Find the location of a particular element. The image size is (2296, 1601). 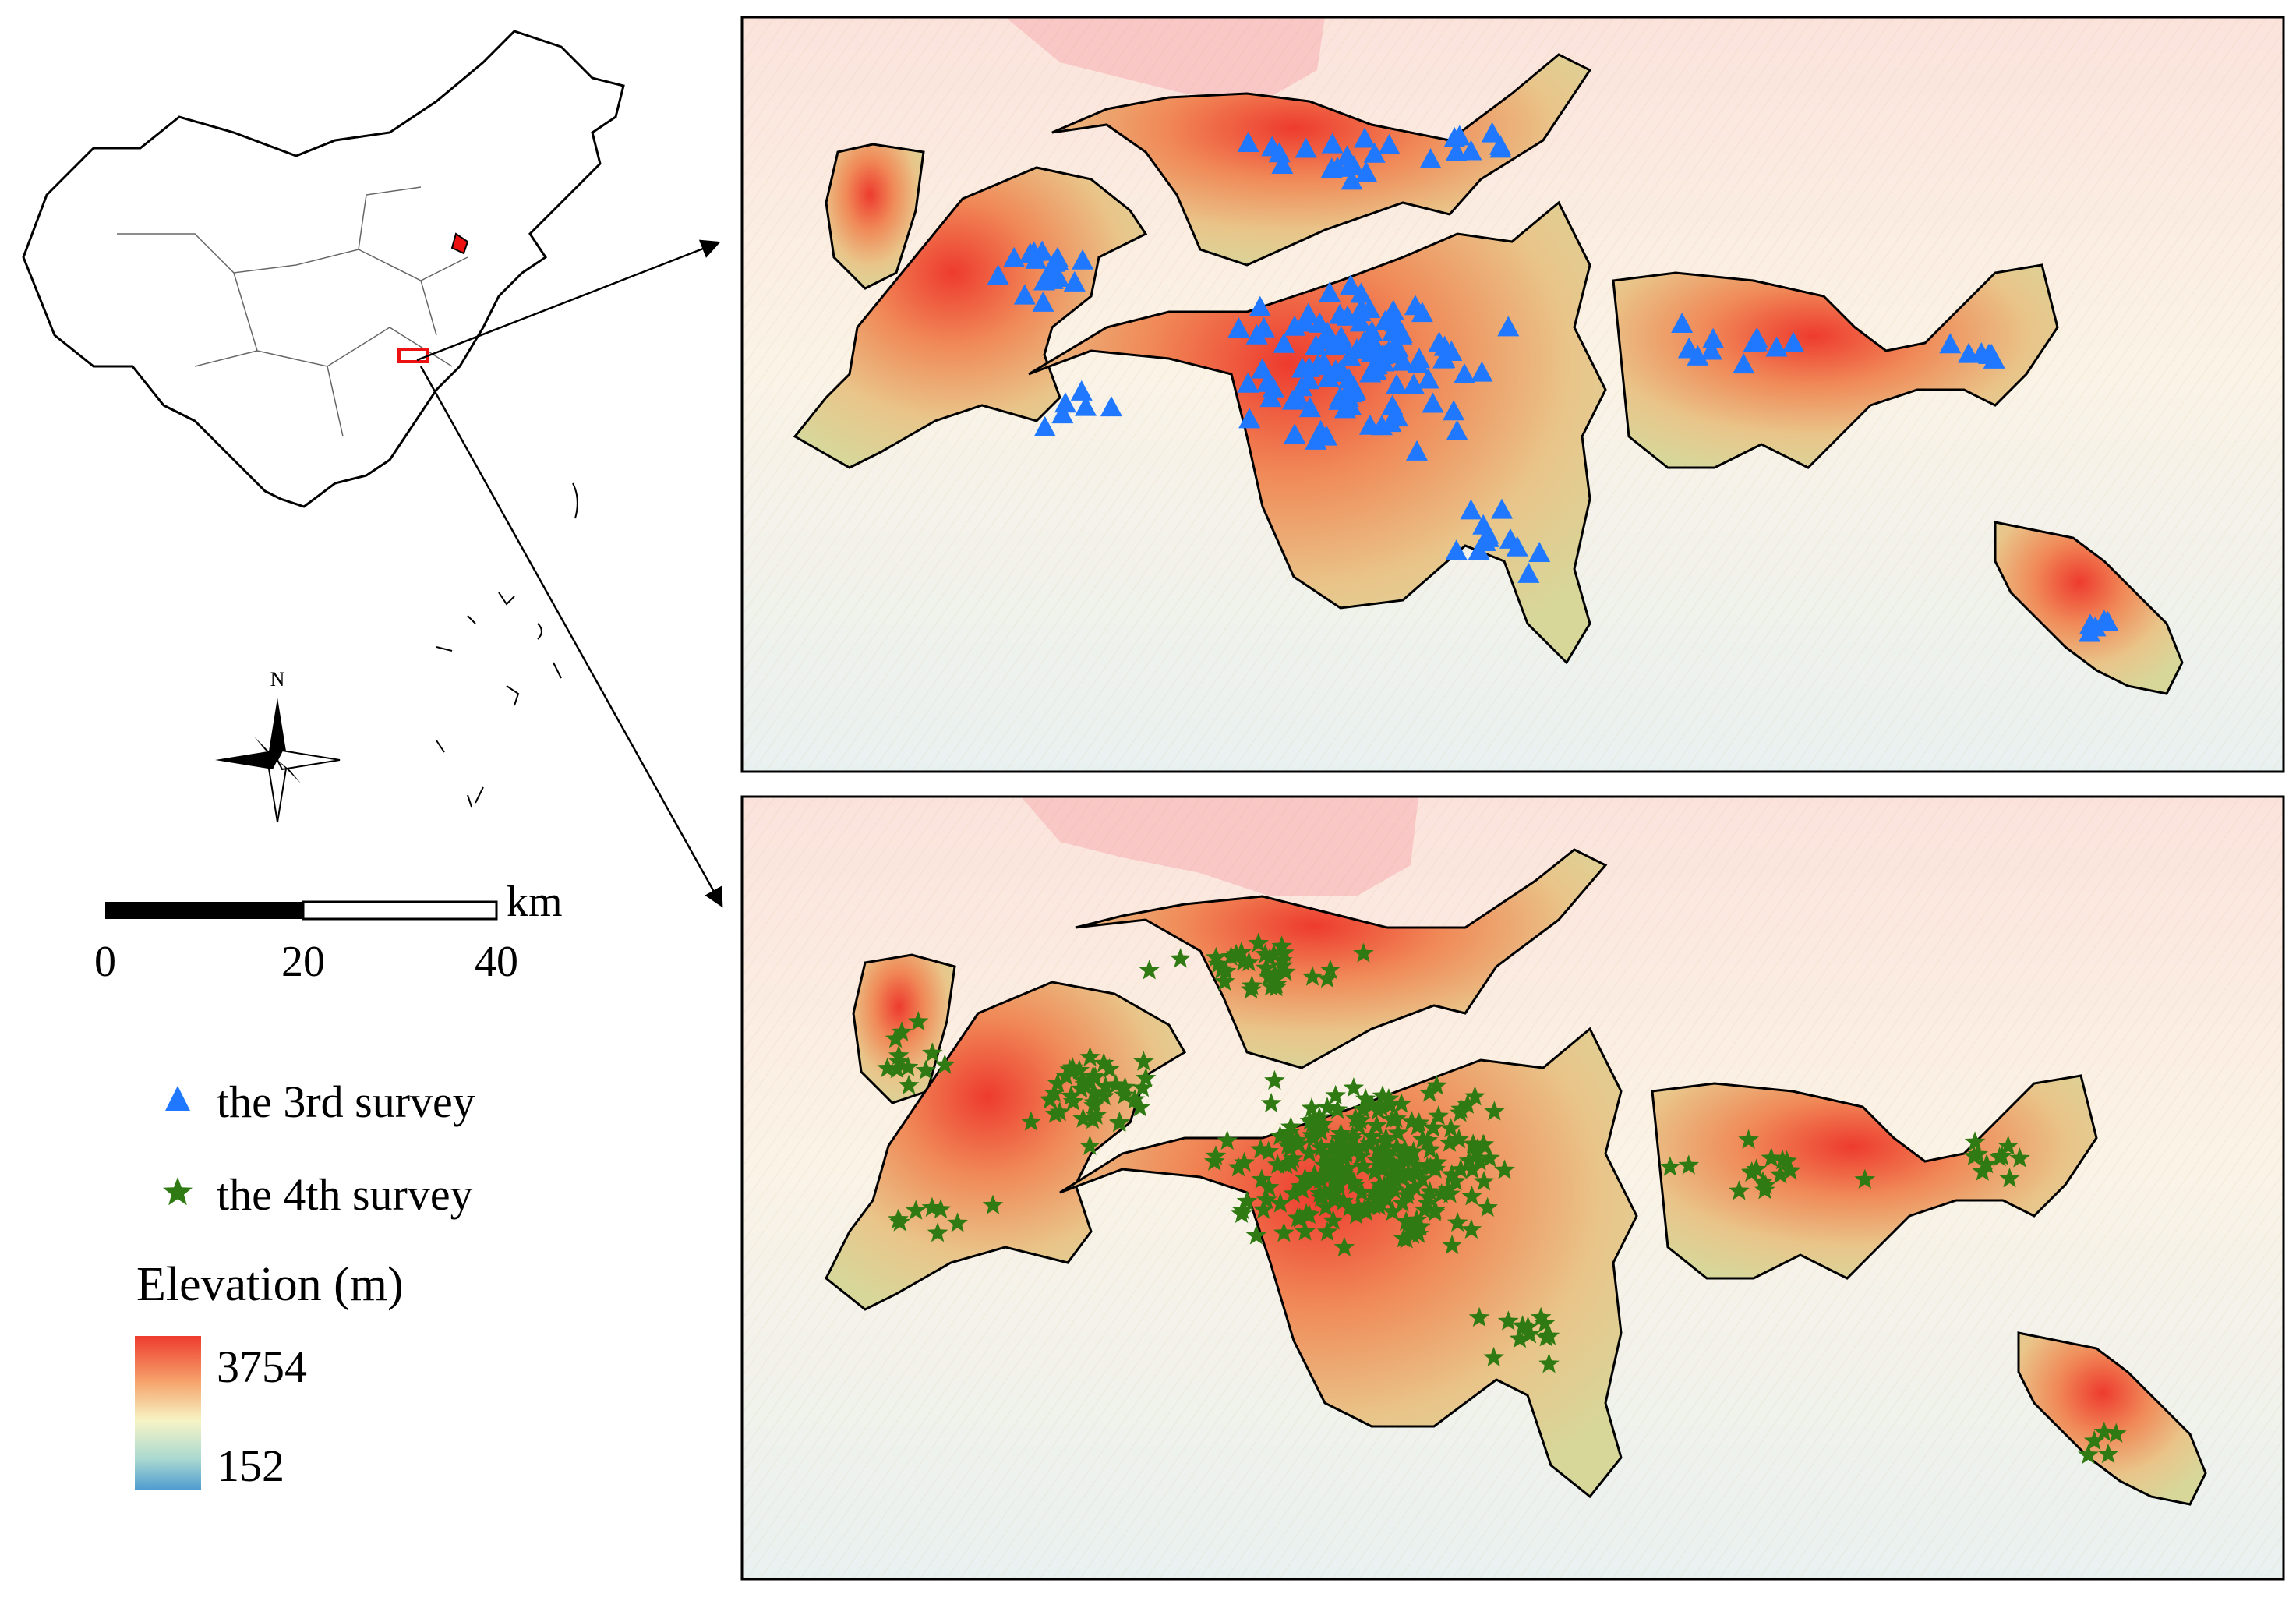

arrow-to-top-map is located at coordinates (569, 300).